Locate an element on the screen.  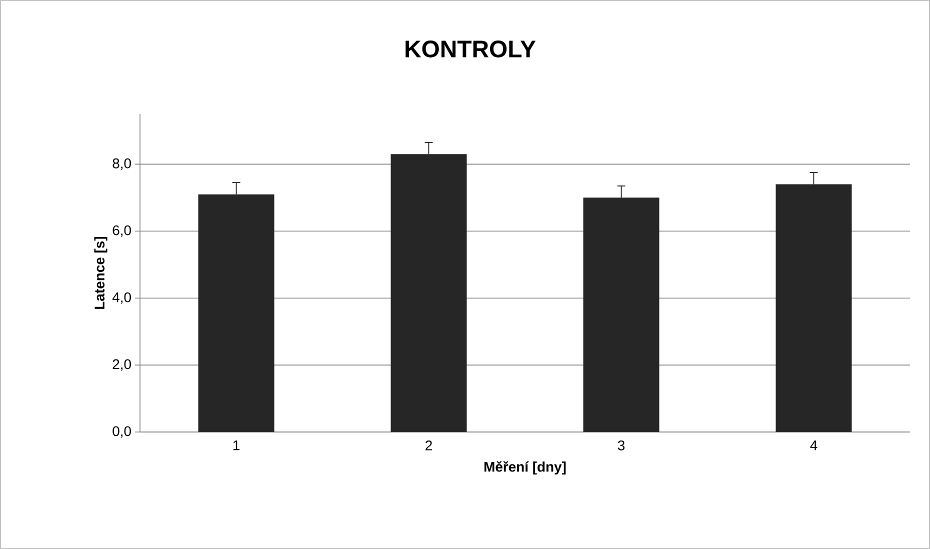
x-tick-label: 2 is located at coordinates (429, 445).